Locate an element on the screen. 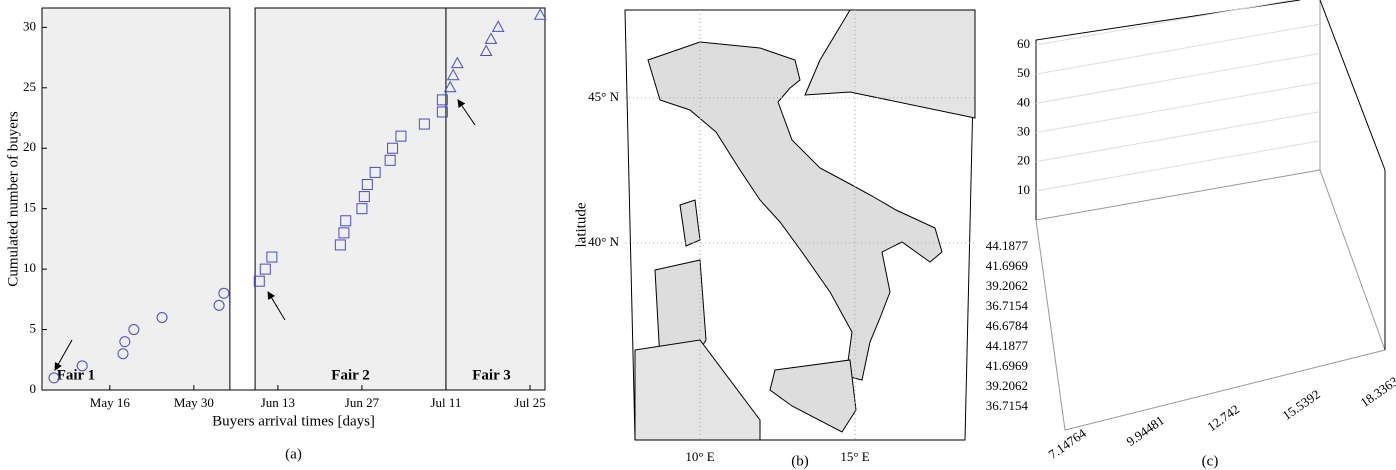  x-tick-label: 9.94481 is located at coordinates (1145, 430).